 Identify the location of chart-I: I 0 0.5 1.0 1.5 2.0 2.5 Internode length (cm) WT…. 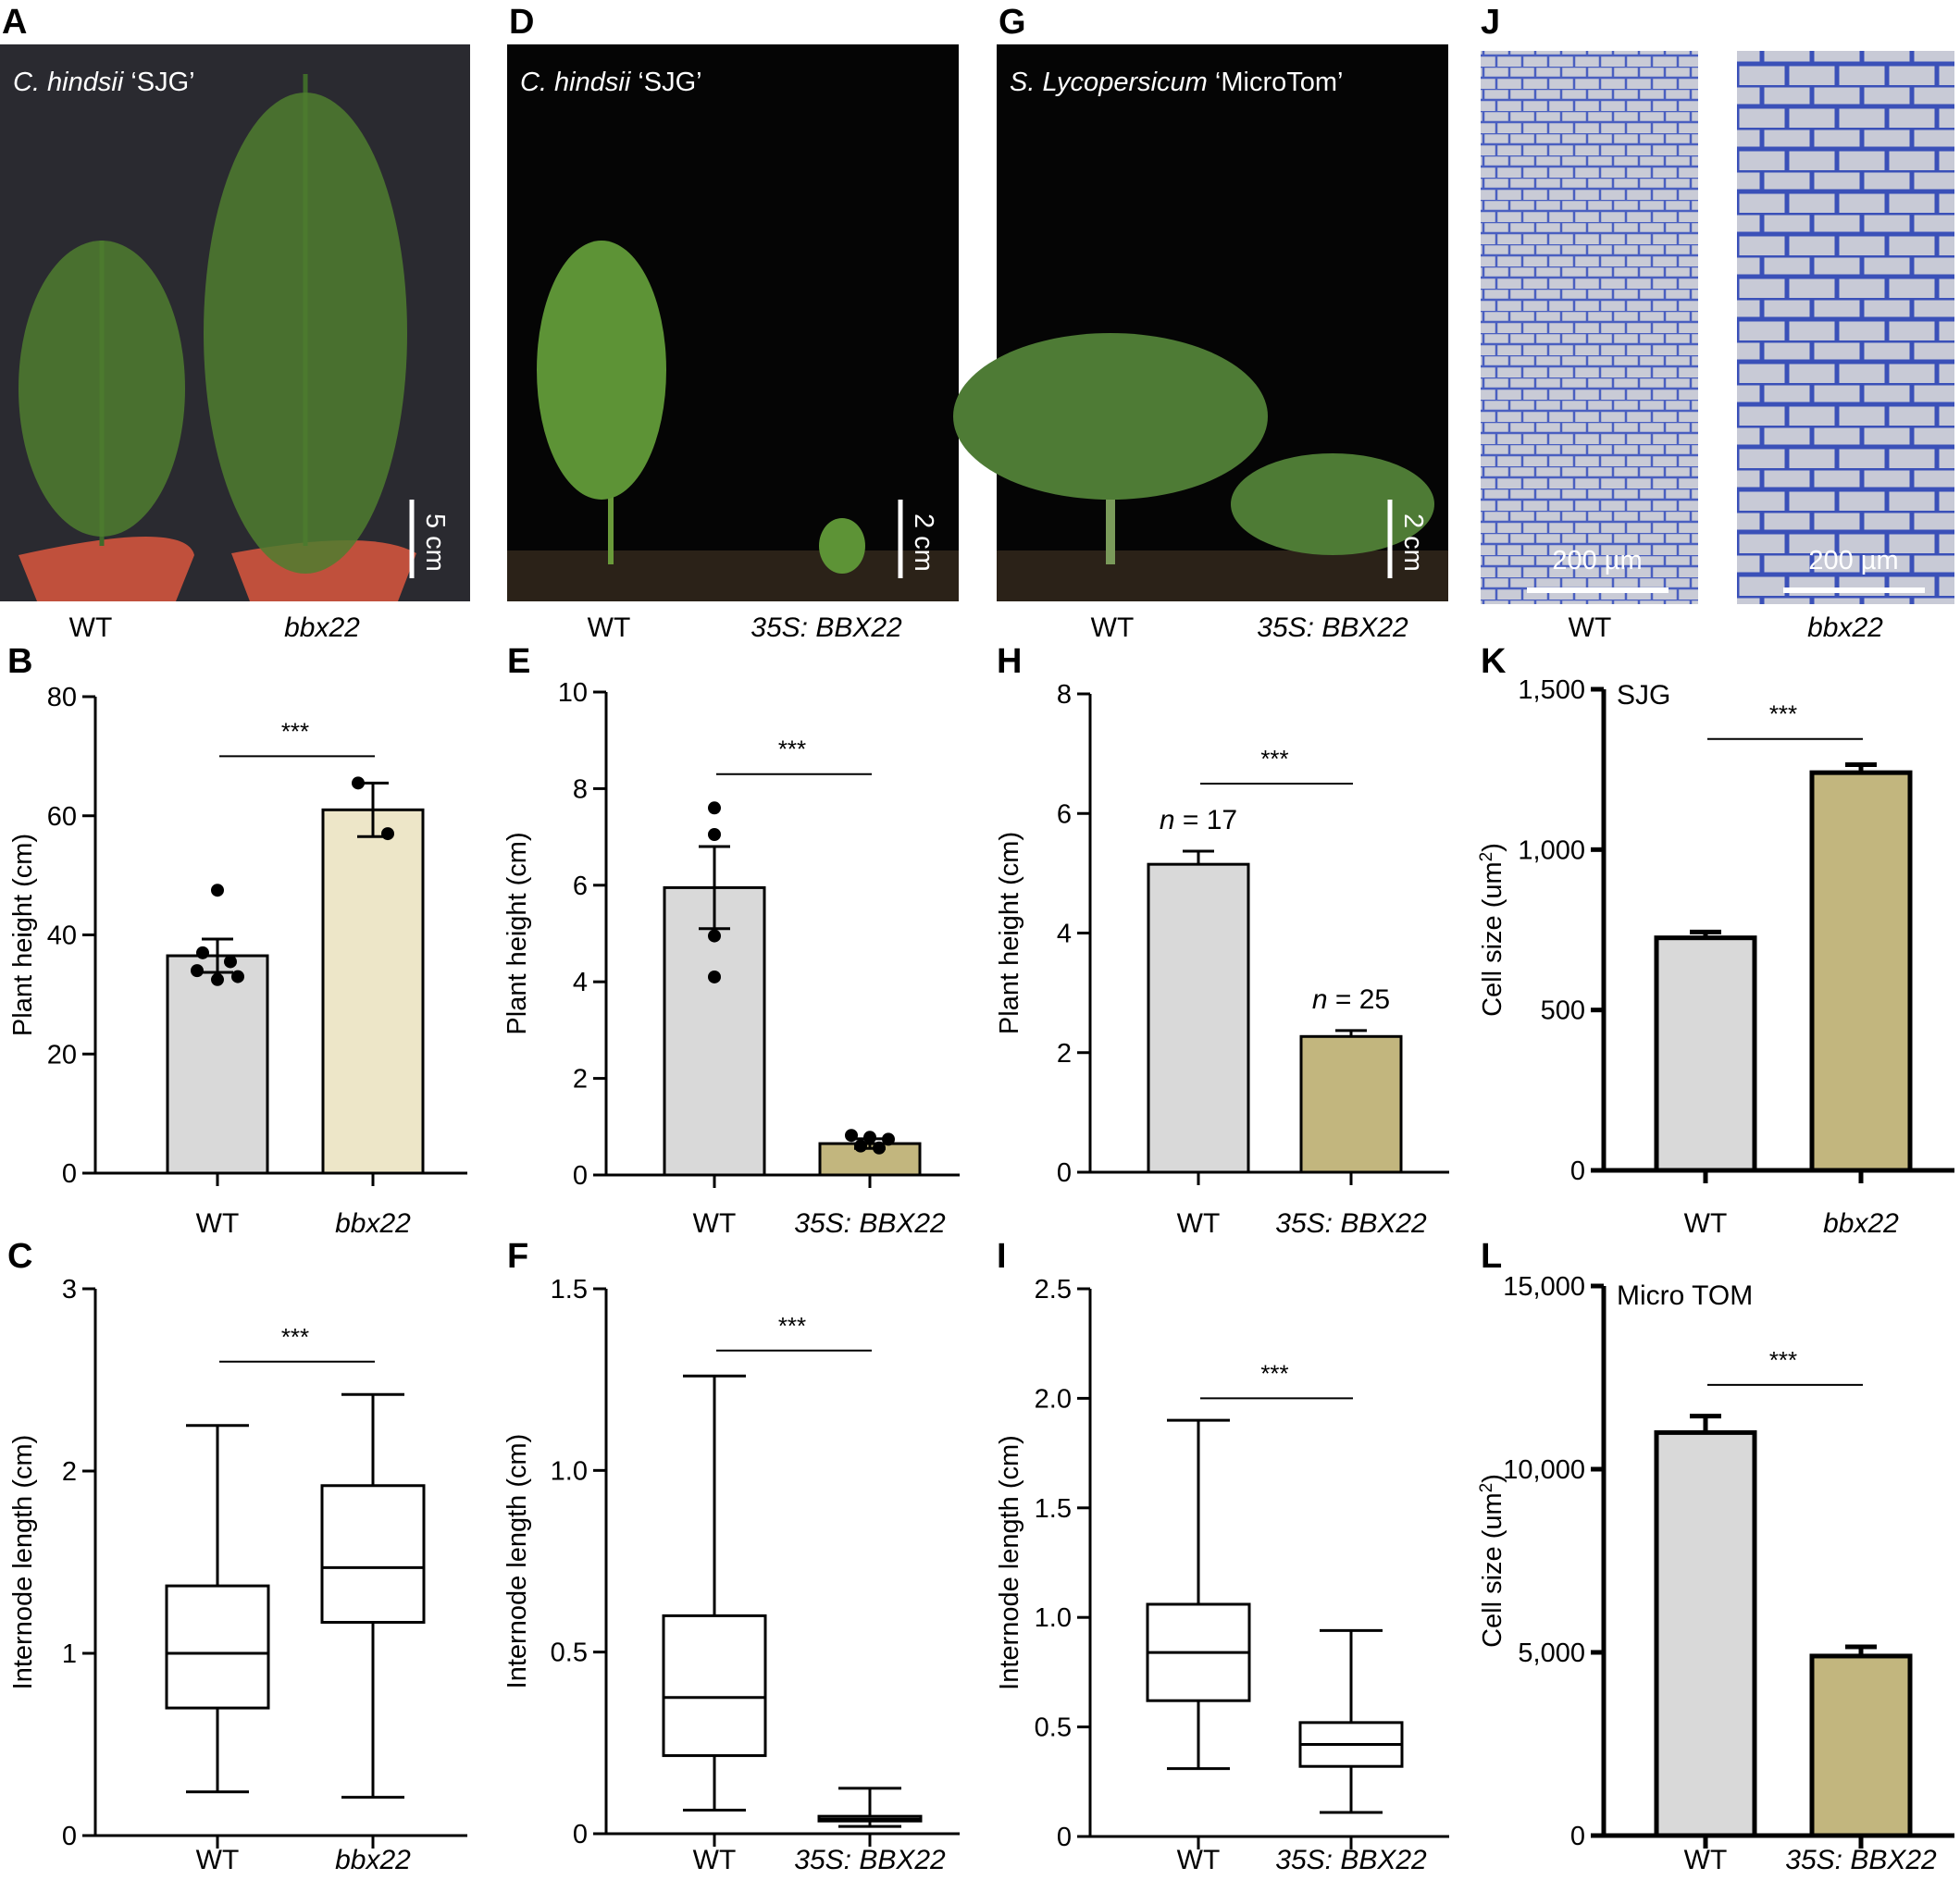
(1222, 1556).